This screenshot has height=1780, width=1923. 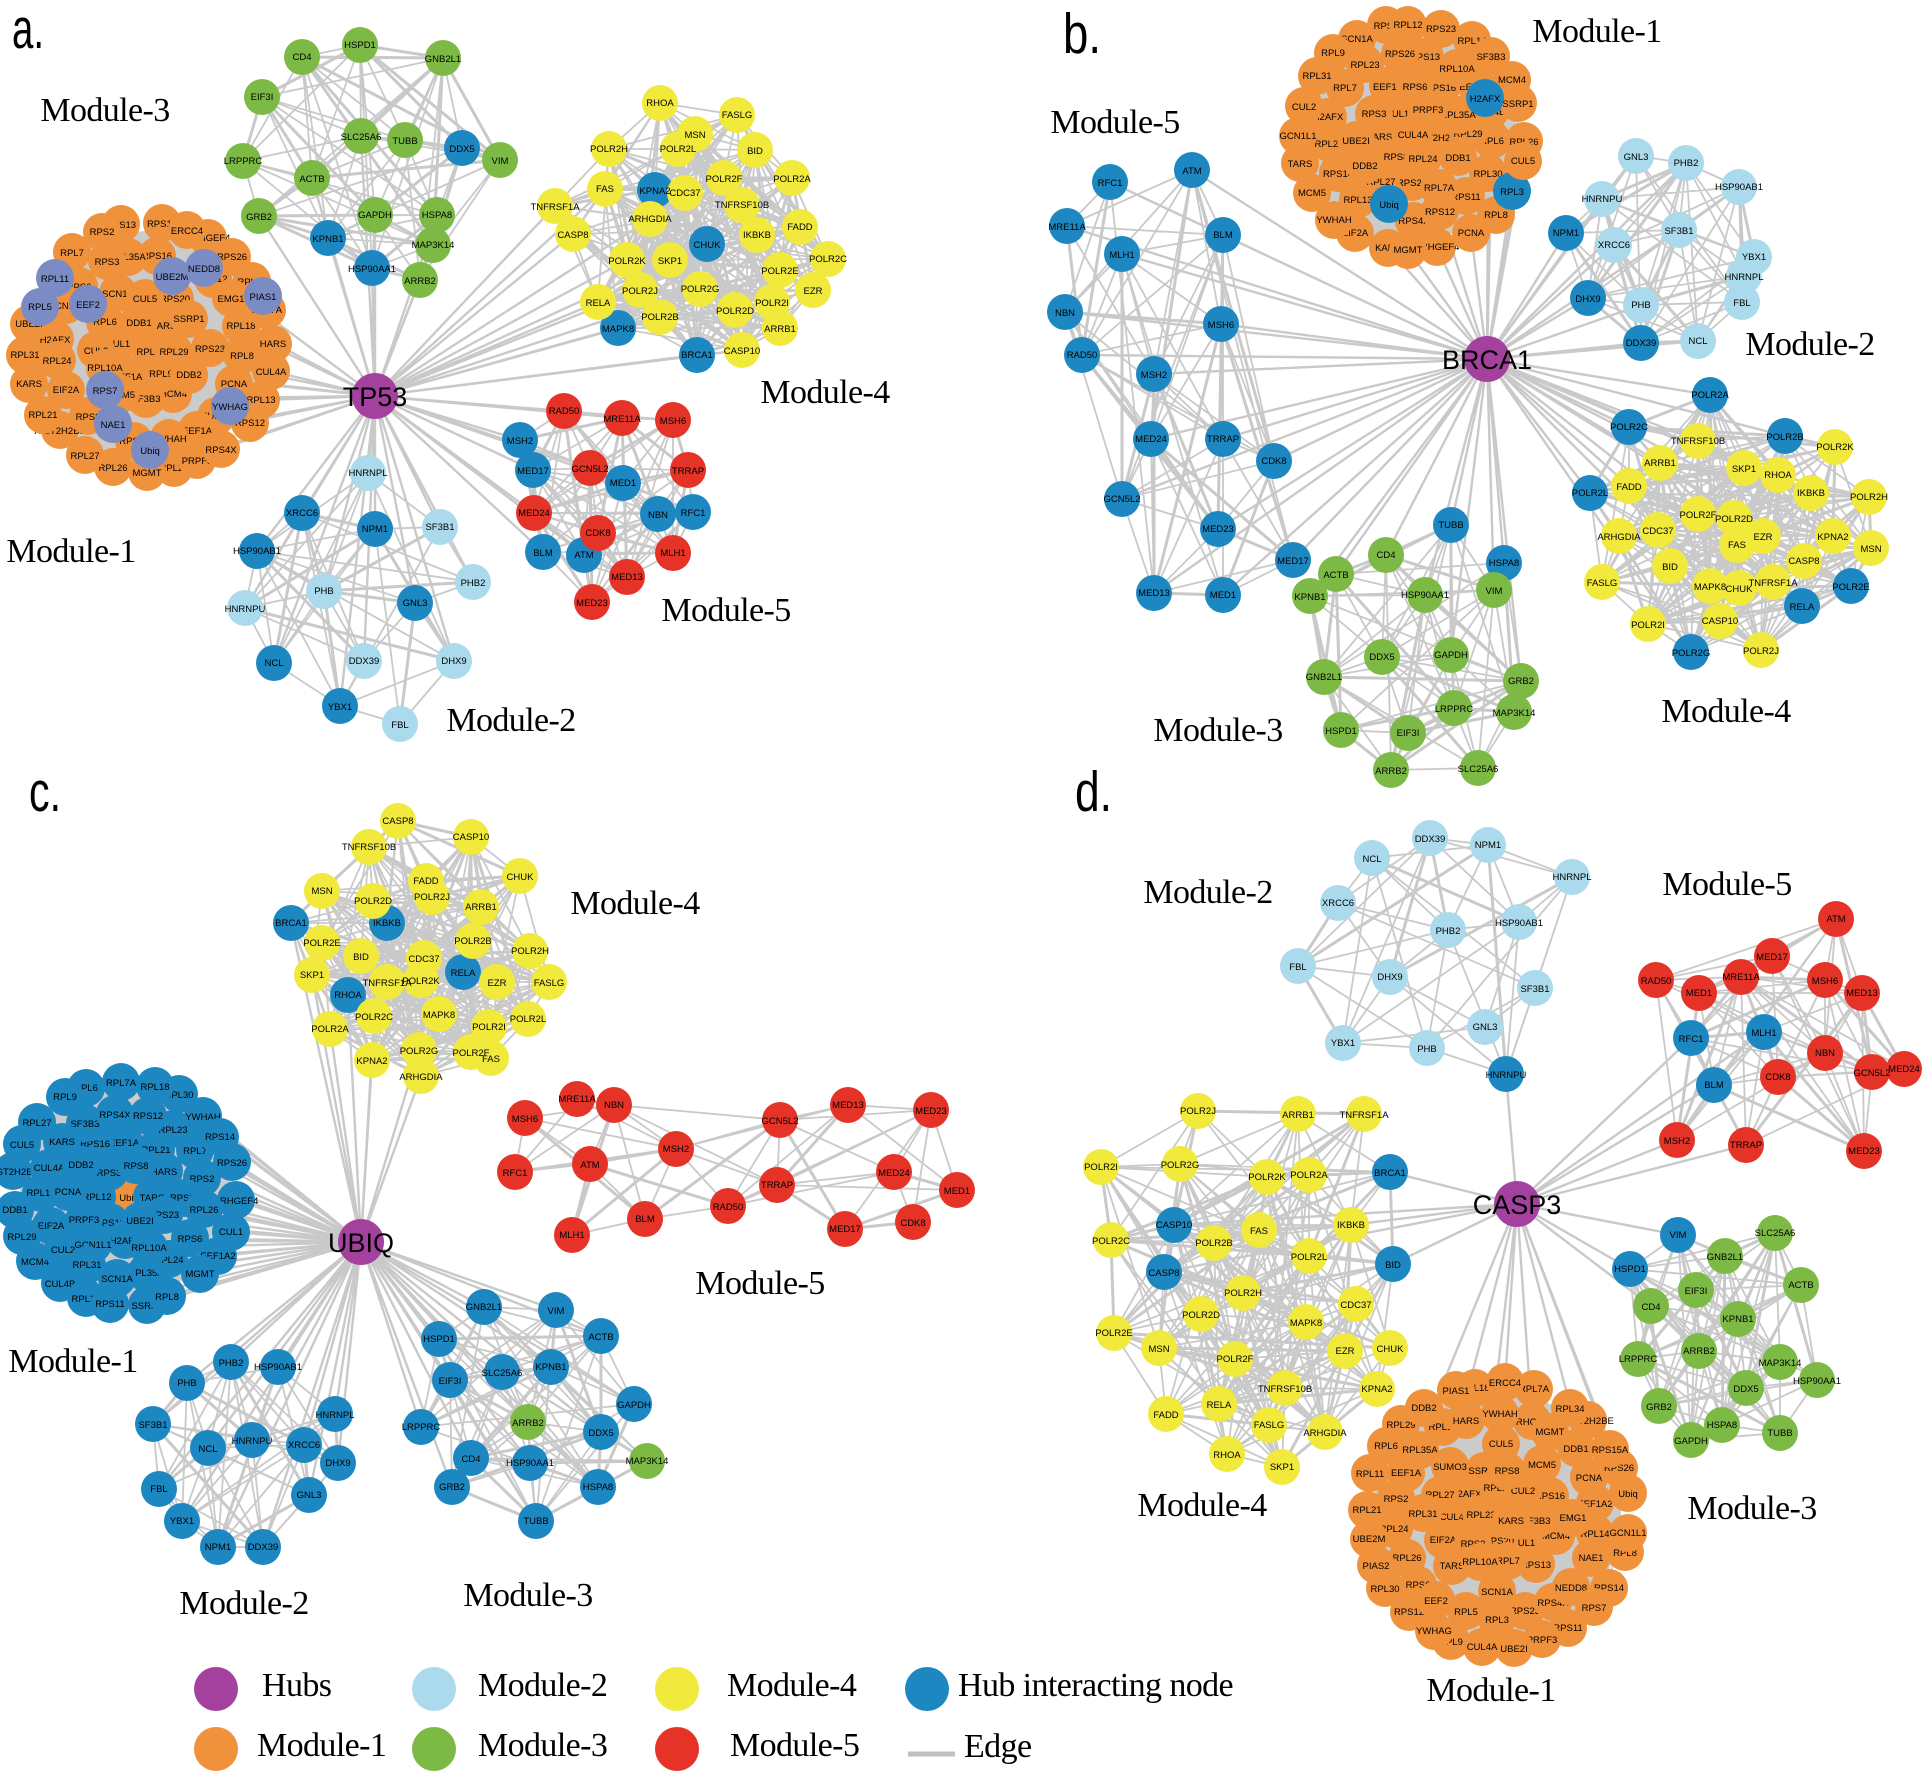 What do you see at coordinates (232, 257) in the screenshot?
I see `svg-text: RPS26` at bounding box center [232, 257].